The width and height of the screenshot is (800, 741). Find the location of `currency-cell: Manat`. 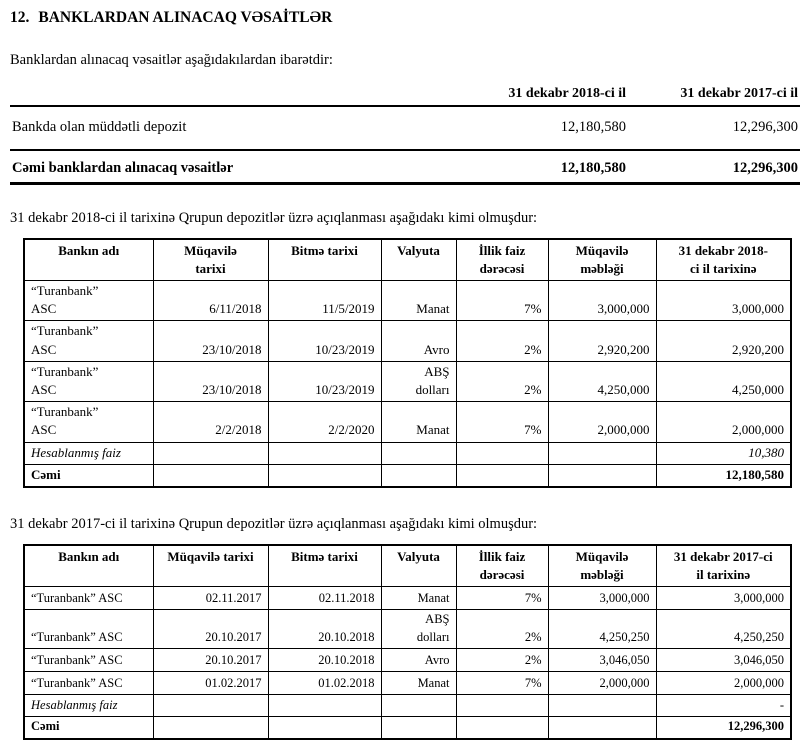

currency-cell: Manat is located at coordinates (418, 422).